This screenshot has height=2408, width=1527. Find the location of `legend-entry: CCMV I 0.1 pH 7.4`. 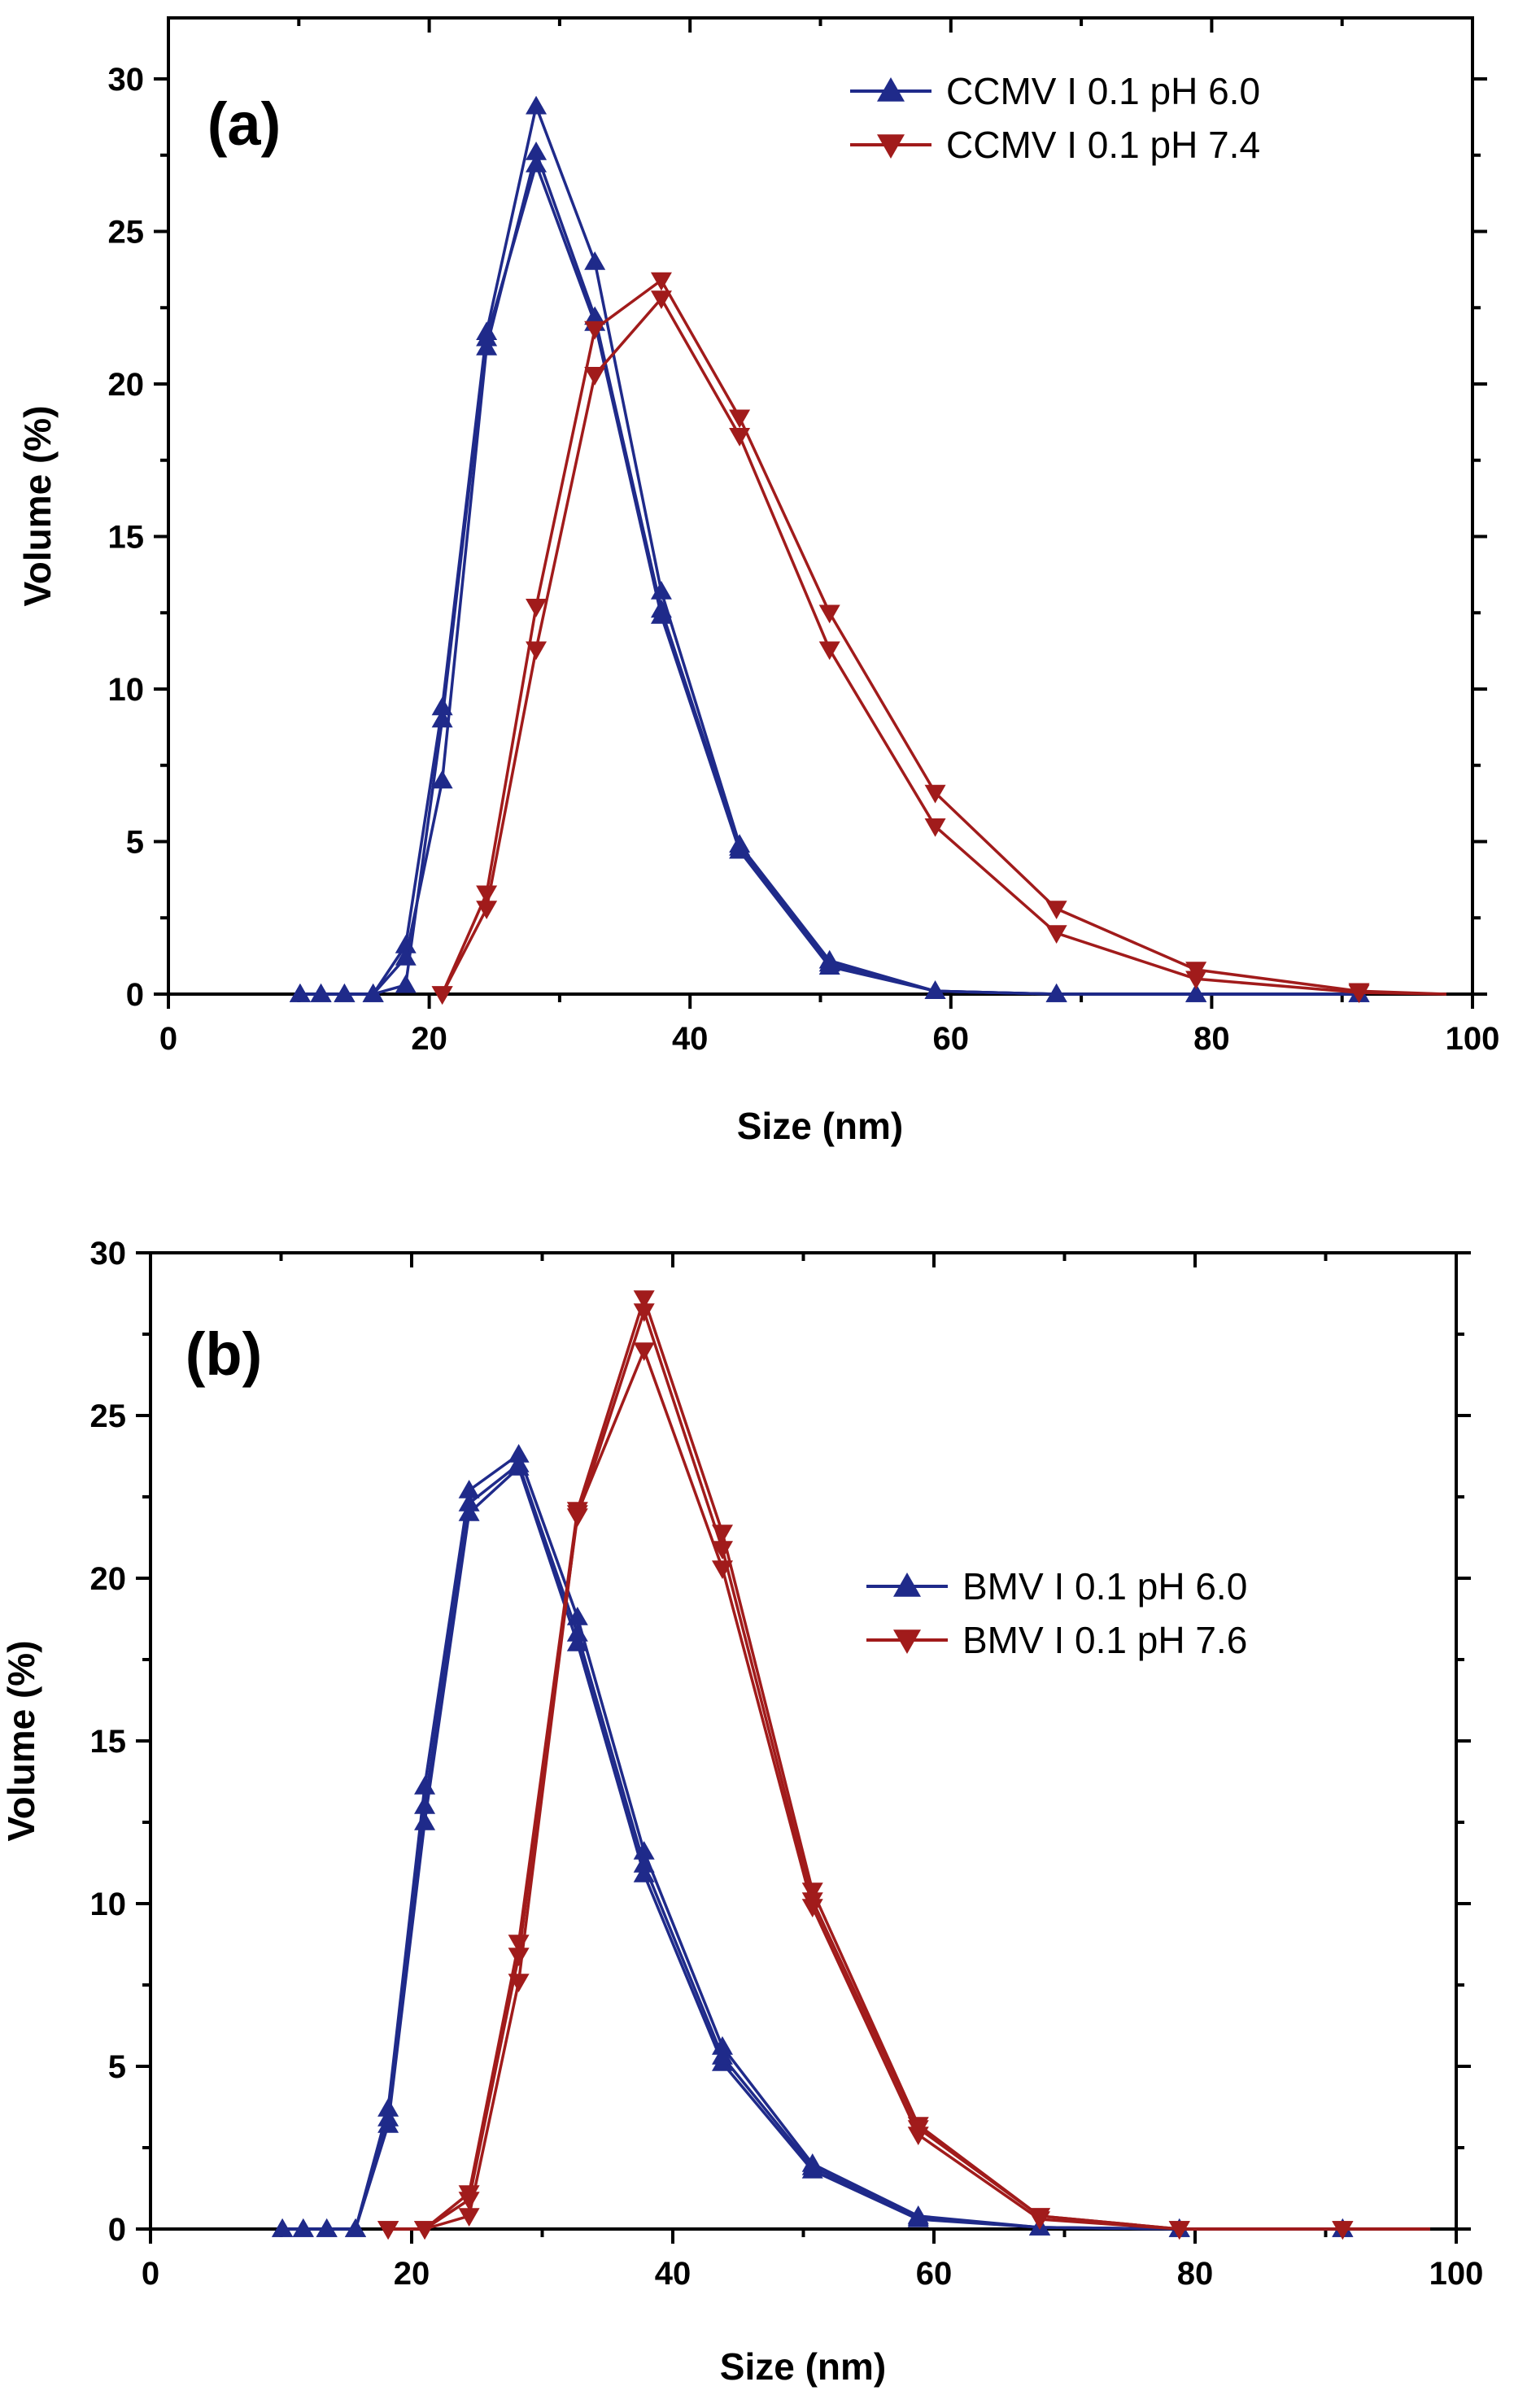

legend-entry: CCMV I 0.1 pH 7.4 is located at coordinates (1055, 145).